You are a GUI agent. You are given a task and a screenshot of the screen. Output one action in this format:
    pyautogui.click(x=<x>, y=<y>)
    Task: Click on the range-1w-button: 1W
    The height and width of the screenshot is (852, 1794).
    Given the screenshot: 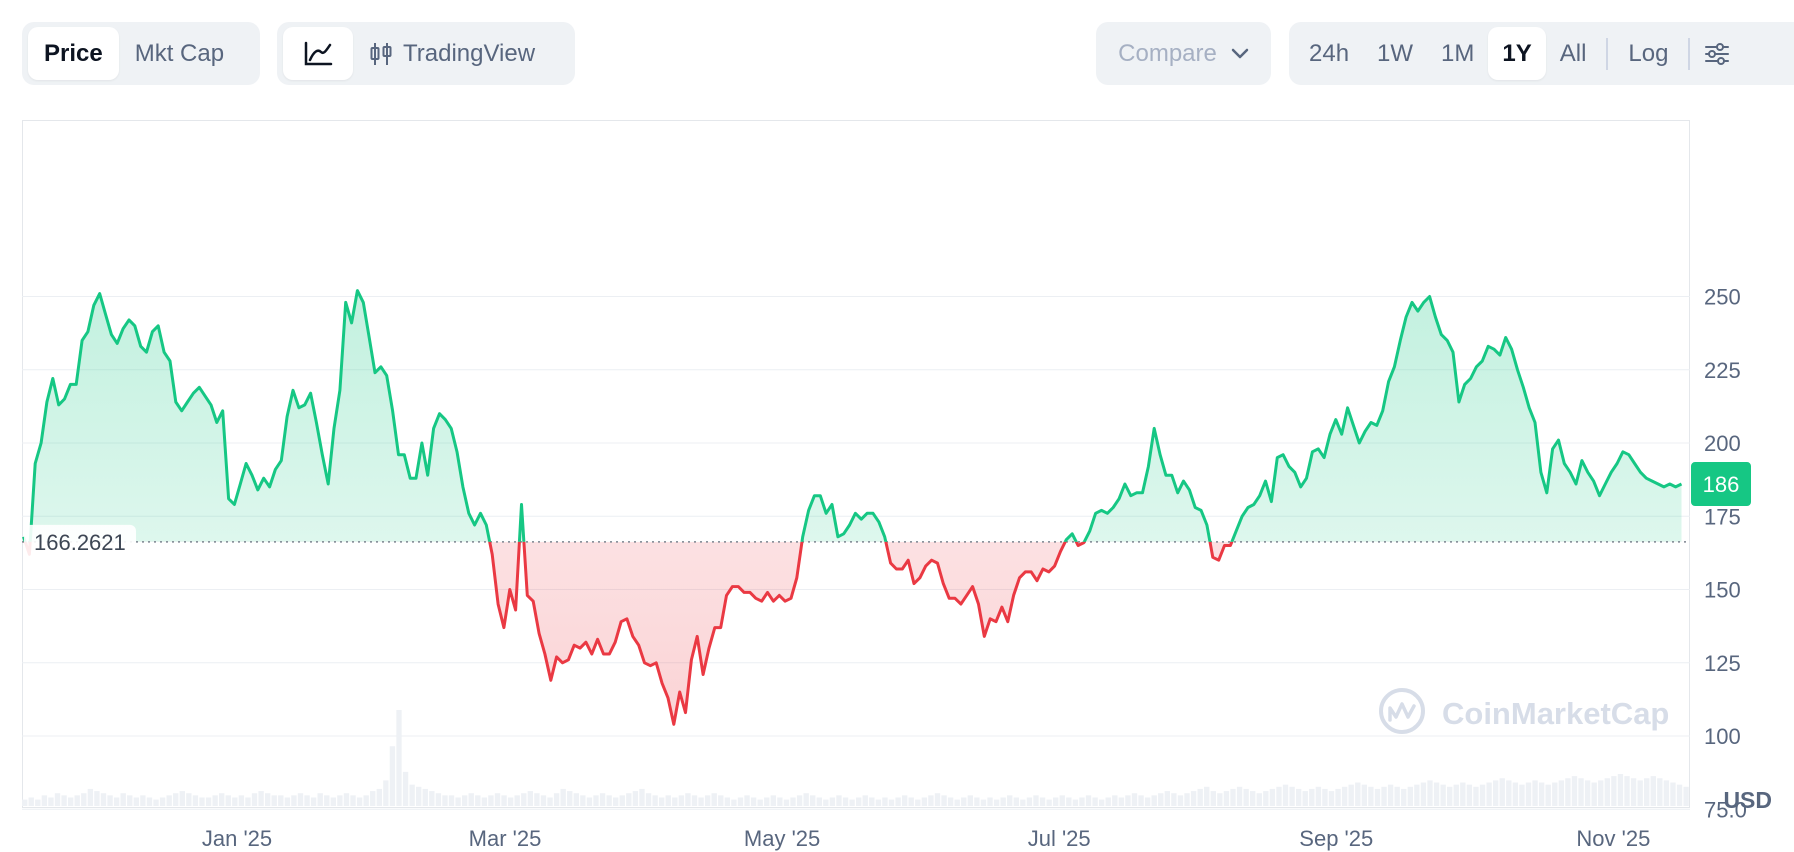 What is the action you would take?
    pyautogui.click(x=1395, y=53)
    